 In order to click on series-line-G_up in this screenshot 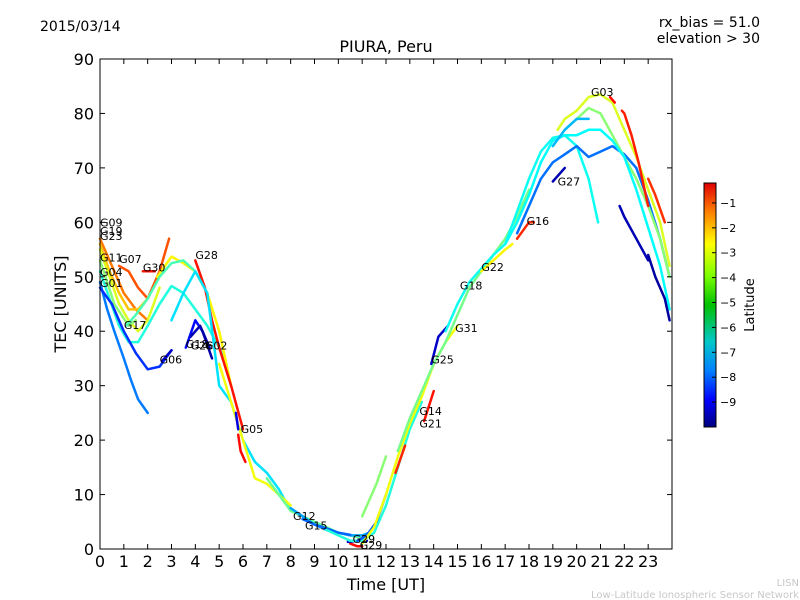, I will do `click(374, 486)`.